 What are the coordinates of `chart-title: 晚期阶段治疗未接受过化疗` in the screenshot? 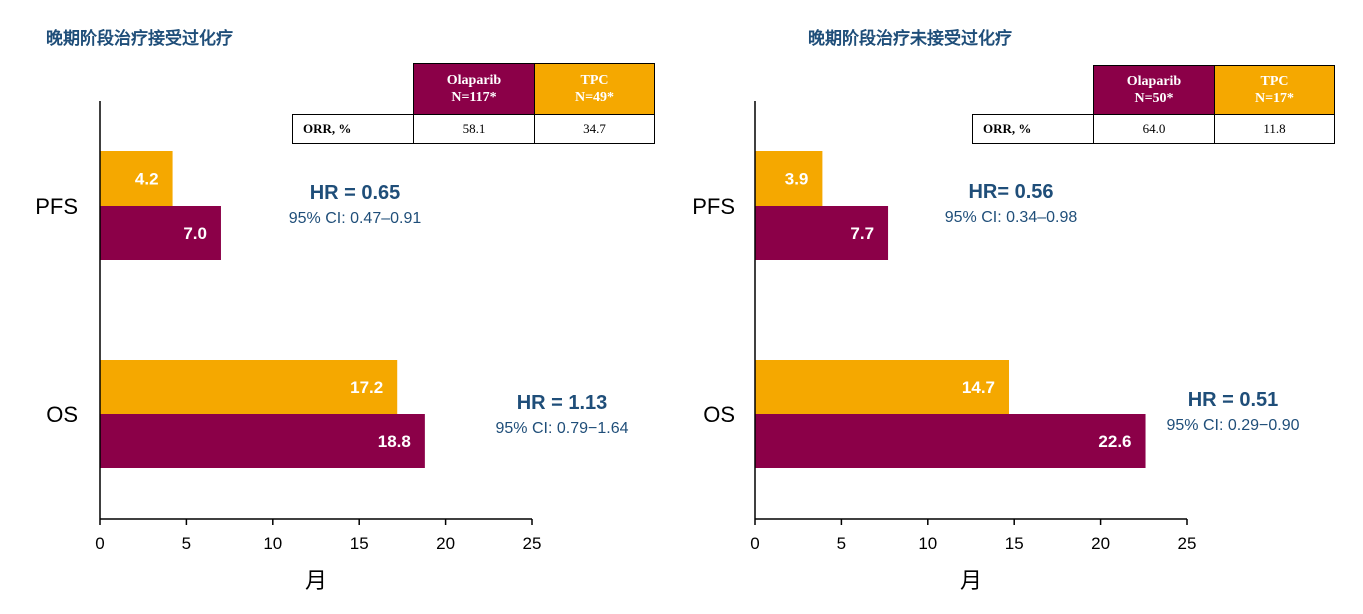 It's located at (910, 38).